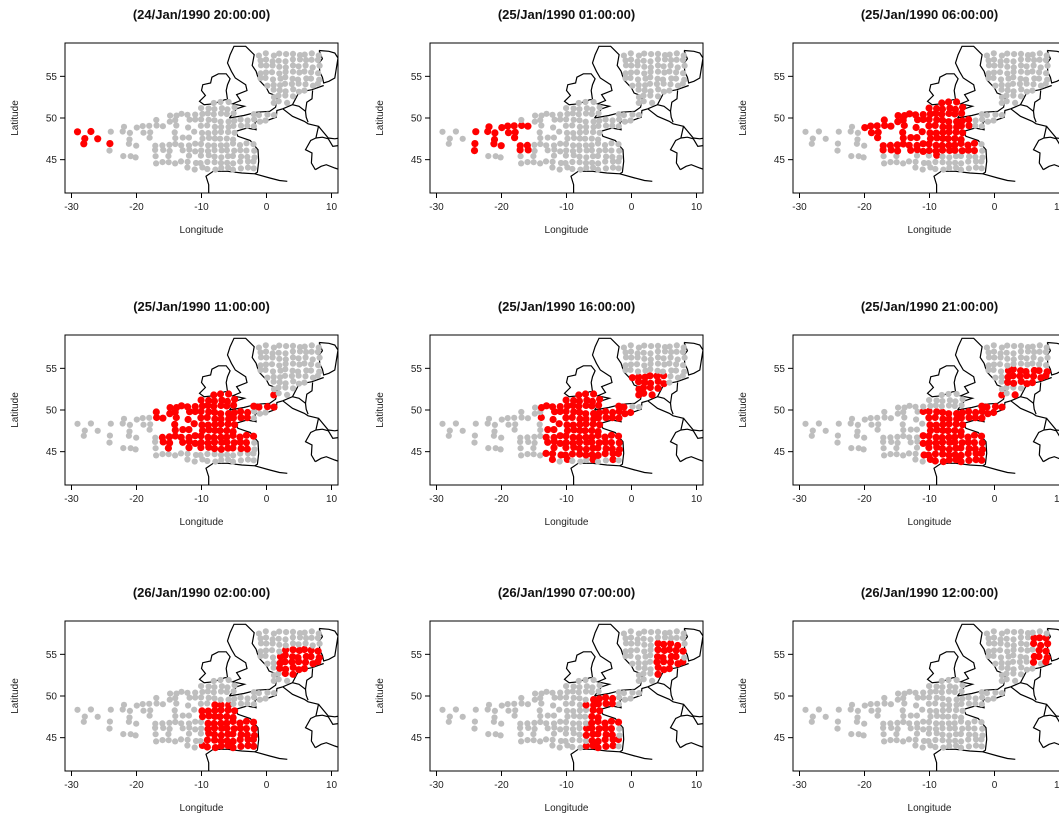 The height and width of the screenshot is (839, 1059). I want to click on x-tick-label: -20, so click(501, 207).